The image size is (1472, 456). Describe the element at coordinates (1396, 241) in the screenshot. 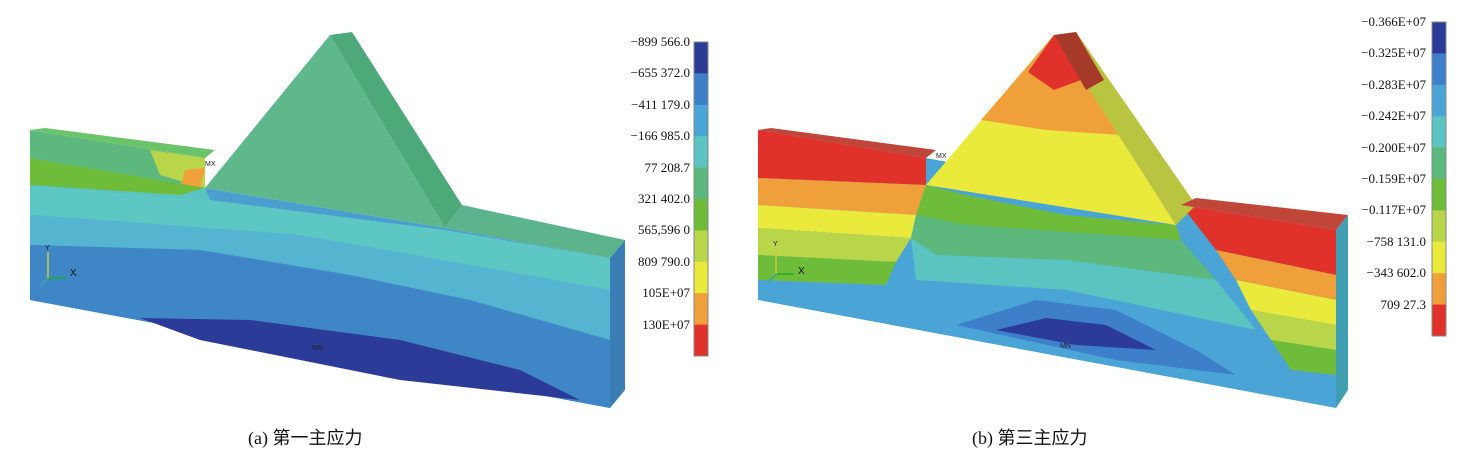

I see `legend-label: −758 131.0` at that location.